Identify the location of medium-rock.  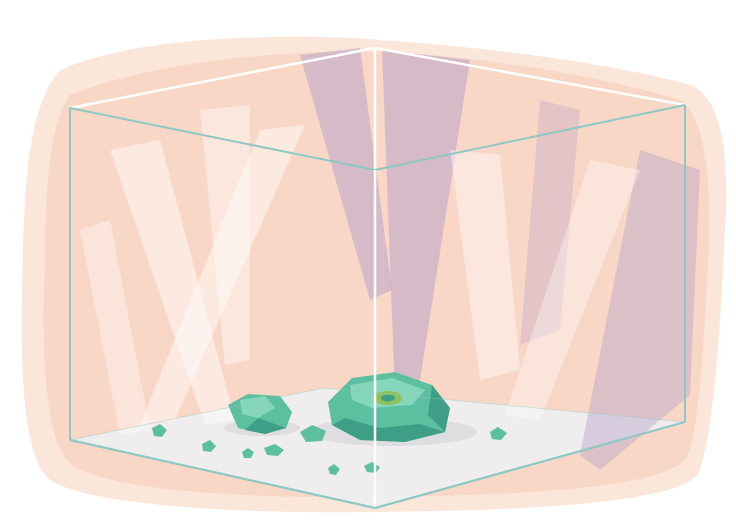
(260, 414).